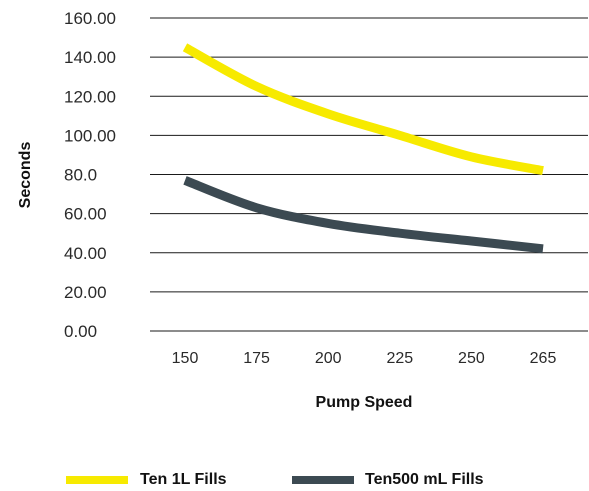 Image resolution: width=589 pixels, height=491 pixels. I want to click on legend-label-2: Ten500 mL Fills, so click(424, 479).